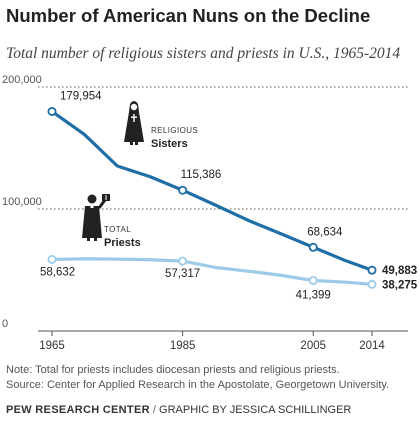 The width and height of the screenshot is (420, 438). I want to click on sisters-group-label: RELIGIOUS, so click(174, 130).